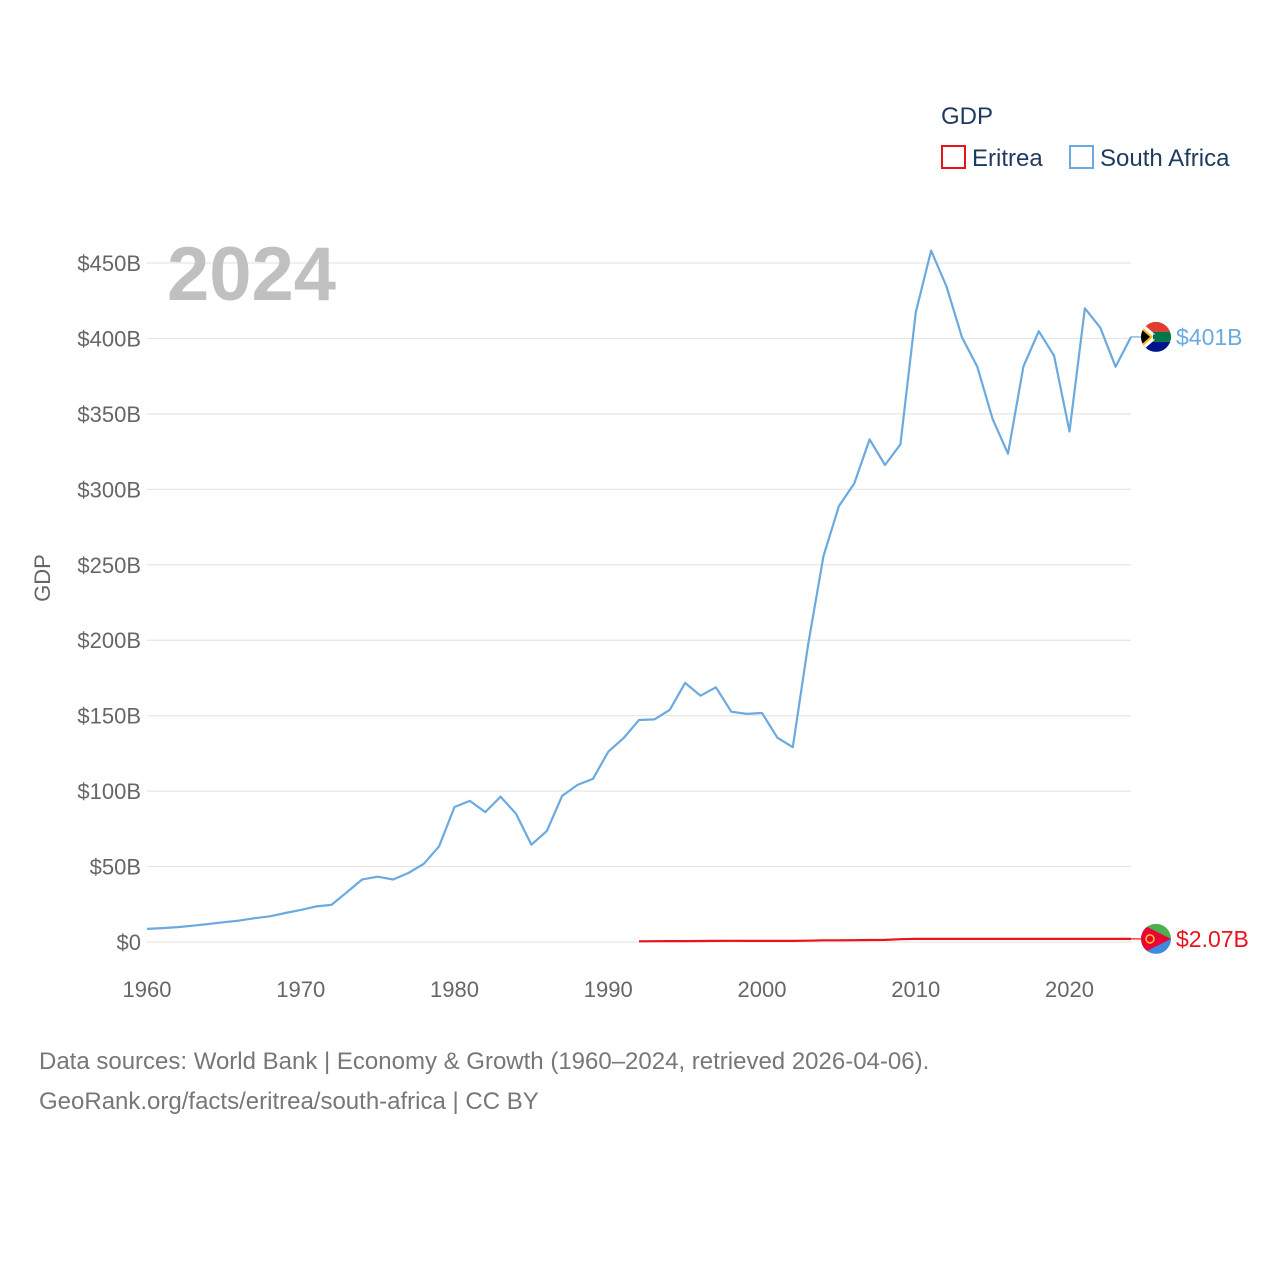  What do you see at coordinates (109, 716) in the screenshot?
I see `y-tick-label: $150B` at bounding box center [109, 716].